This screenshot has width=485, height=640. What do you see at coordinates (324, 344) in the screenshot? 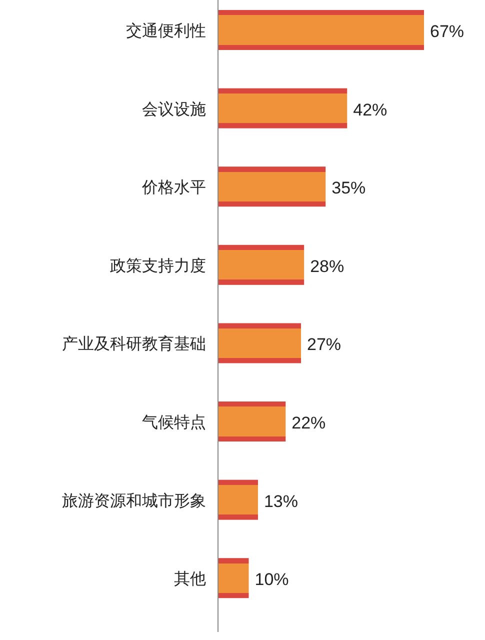
I see `data-label: 27%` at bounding box center [324, 344].